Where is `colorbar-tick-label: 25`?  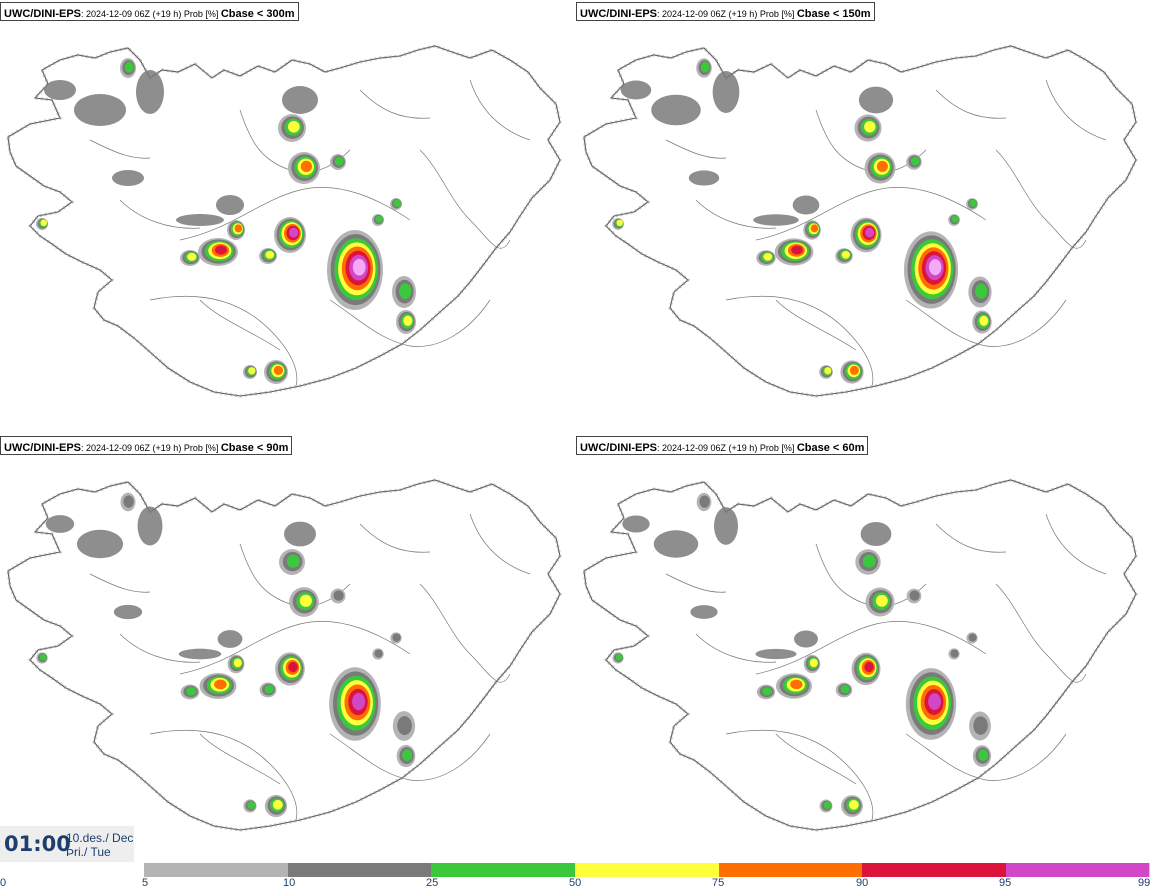 colorbar-tick-label: 25 is located at coordinates (432, 883).